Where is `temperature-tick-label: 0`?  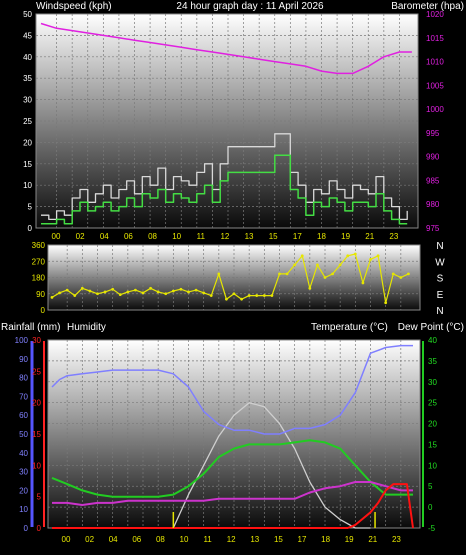 temperature-tick-label: 0 is located at coordinates (430, 507).